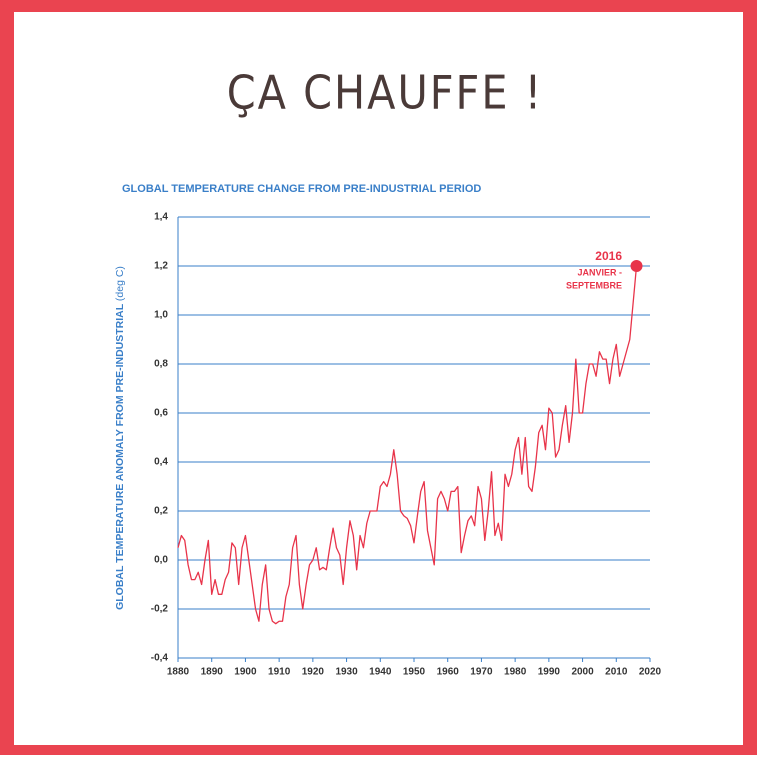 The height and width of the screenshot is (760, 757). Describe the element at coordinates (515, 672) in the screenshot. I see `x-tick-label: 1980` at that location.